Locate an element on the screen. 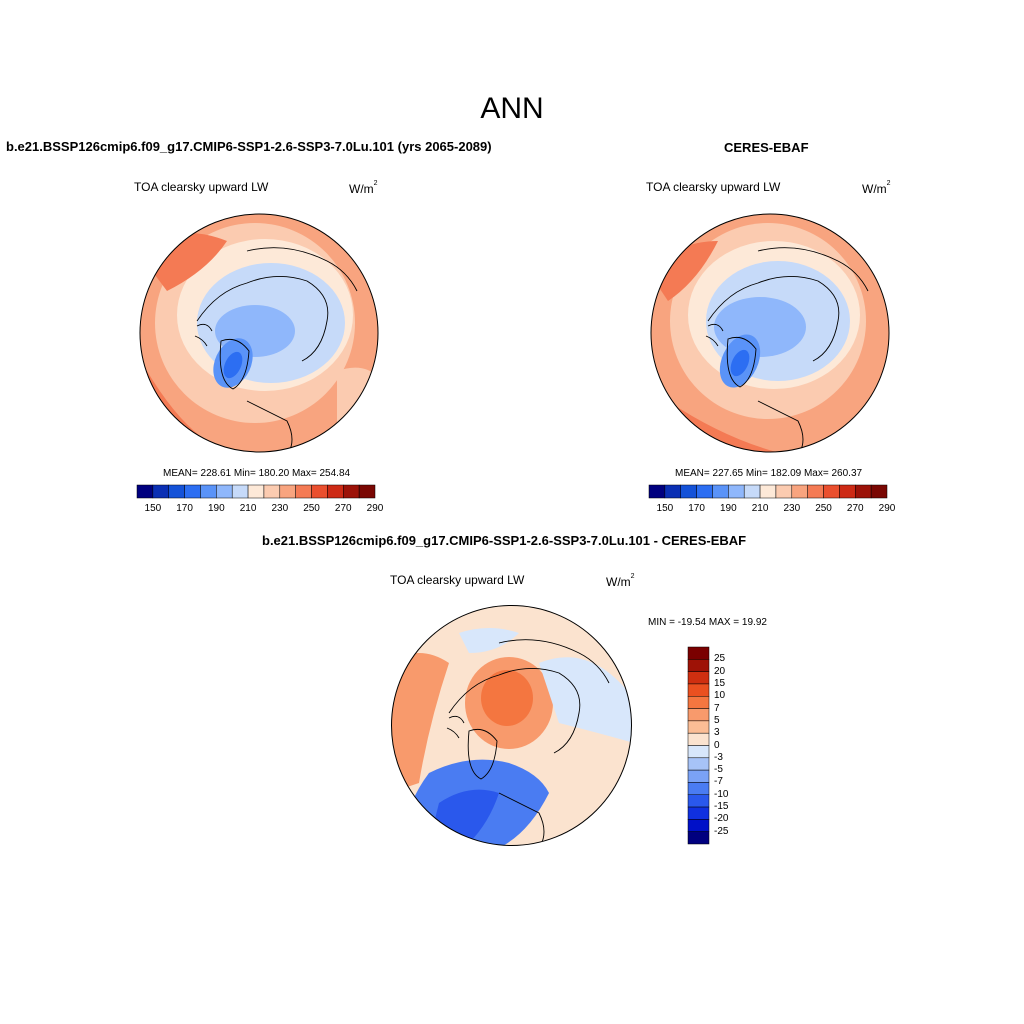 This screenshot has height=1024, width=1024. season-title: ANN is located at coordinates (512, 108).